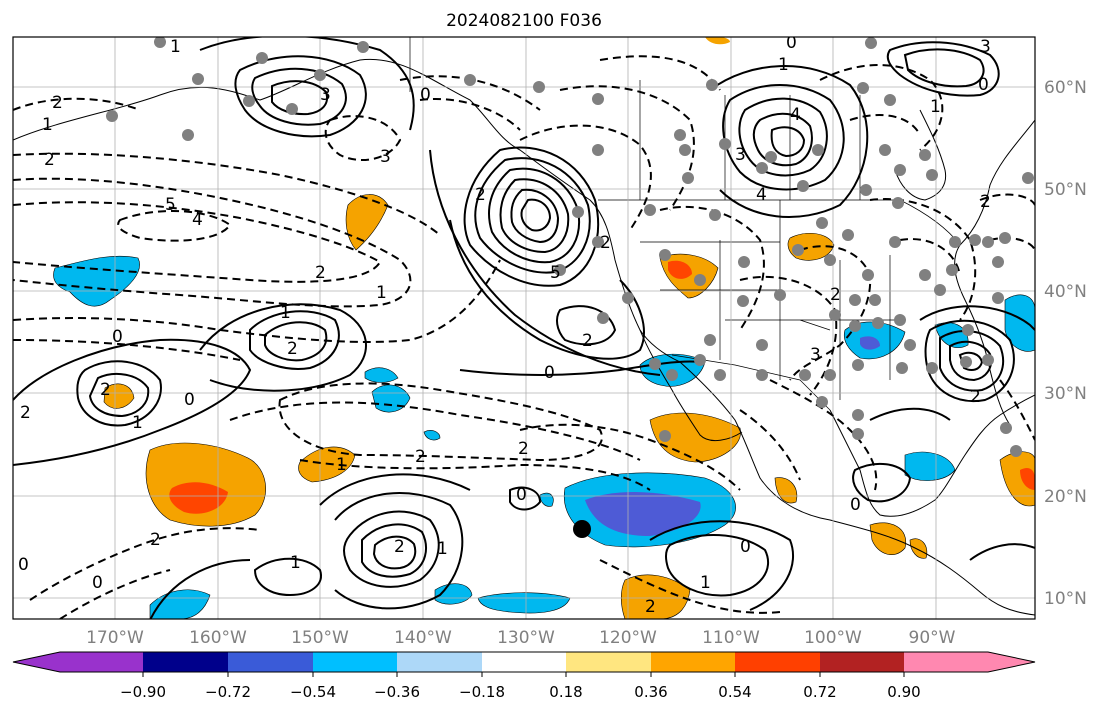 This screenshot has width=1105, height=712. What do you see at coordinates (1027, 479) in the screenshot?
I see `shade-red-caribbean` at bounding box center [1027, 479].